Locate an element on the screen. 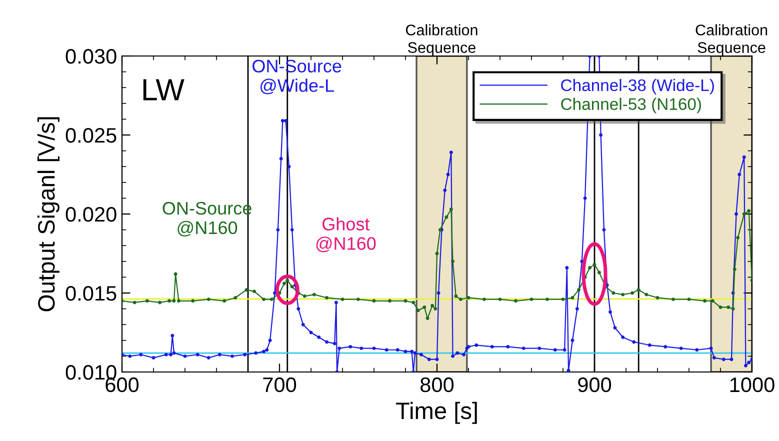 This screenshot has height=441, width=779. annotation: LW is located at coordinates (163, 89).